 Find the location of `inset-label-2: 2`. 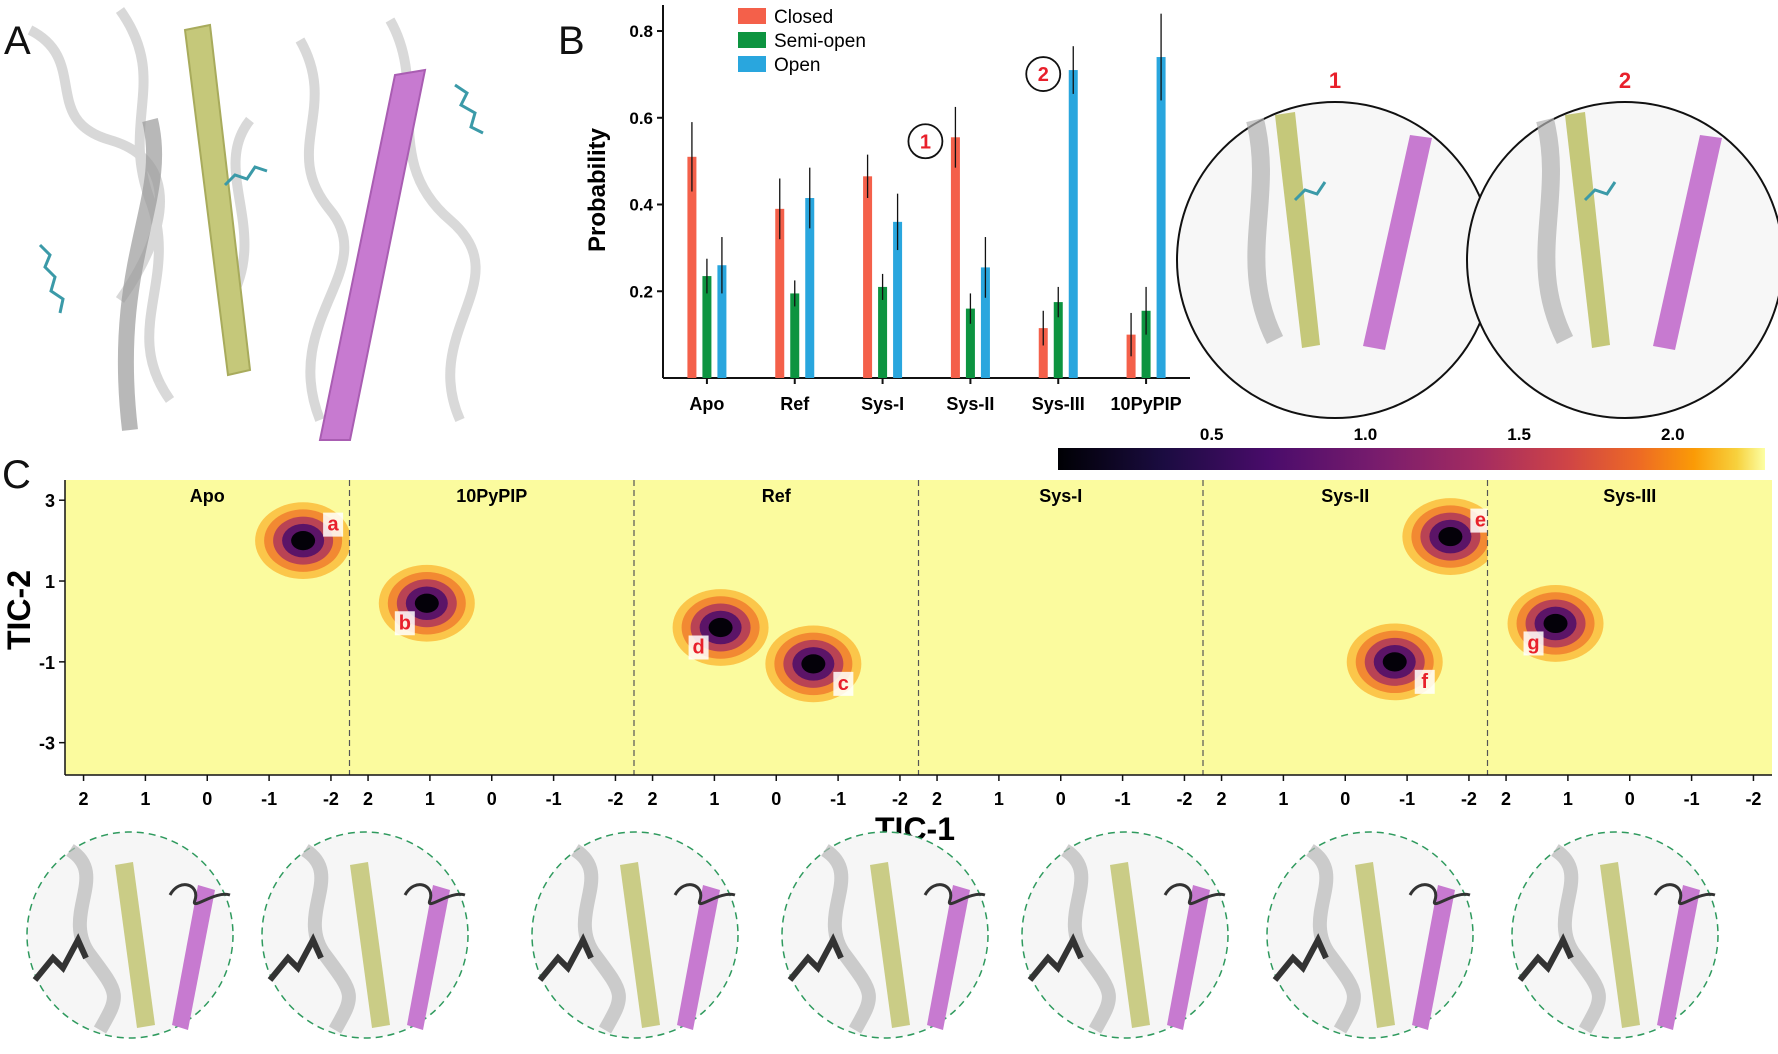

inset-label-2: 2 is located at coordinates (1625, 80).